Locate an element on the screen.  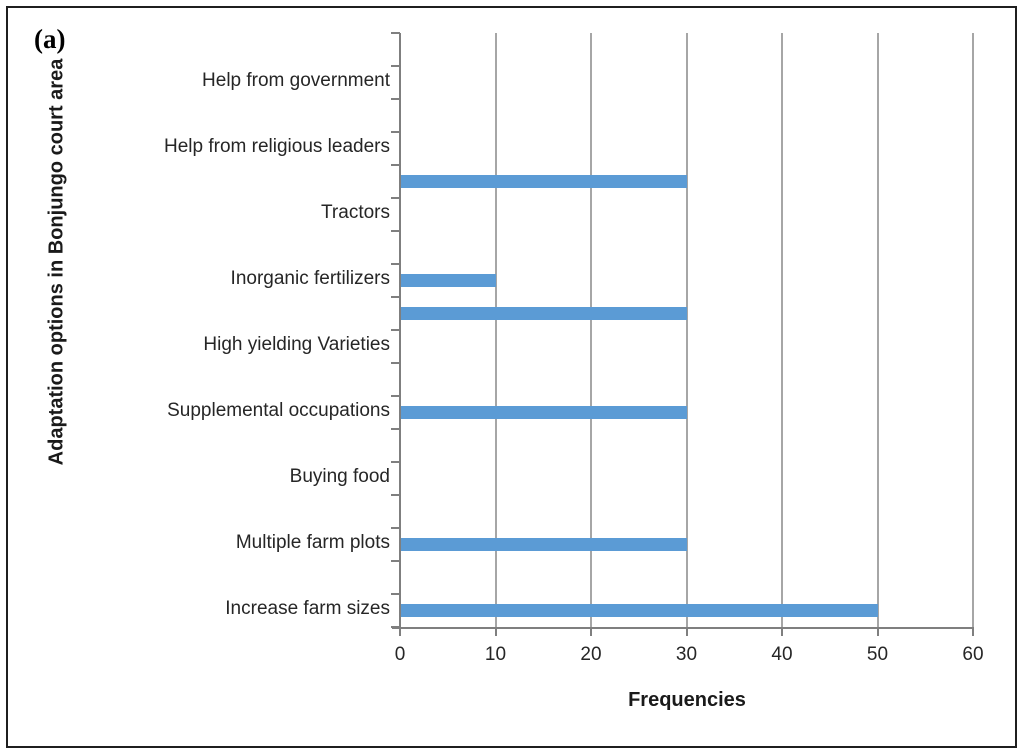
y-axis-line is located at coordinates (400, 334).